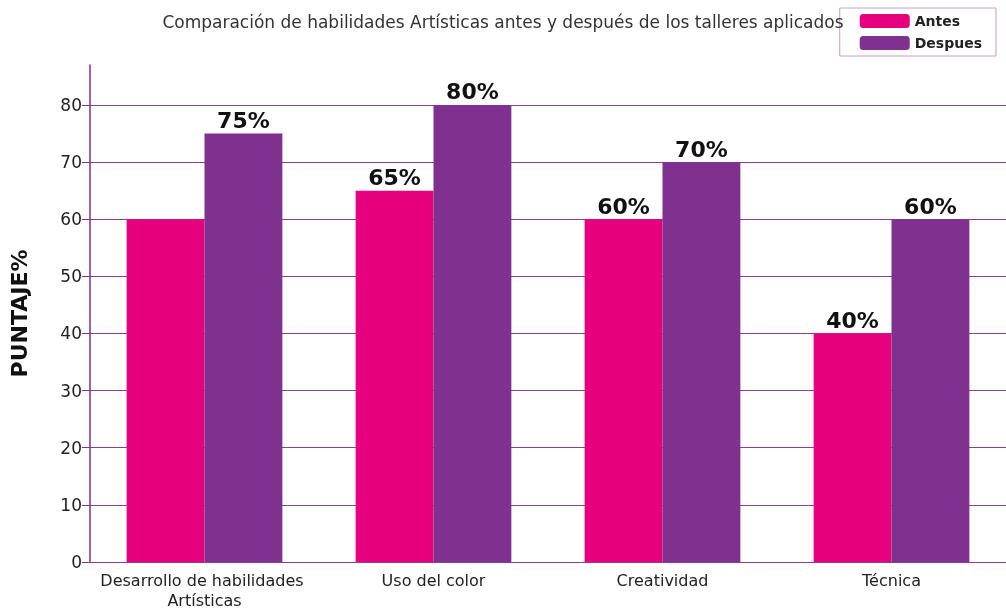 Image resolution: width=1006 pixels, height=615 pixels. I want to click on y-tick-label: 20, so click(71, 447).